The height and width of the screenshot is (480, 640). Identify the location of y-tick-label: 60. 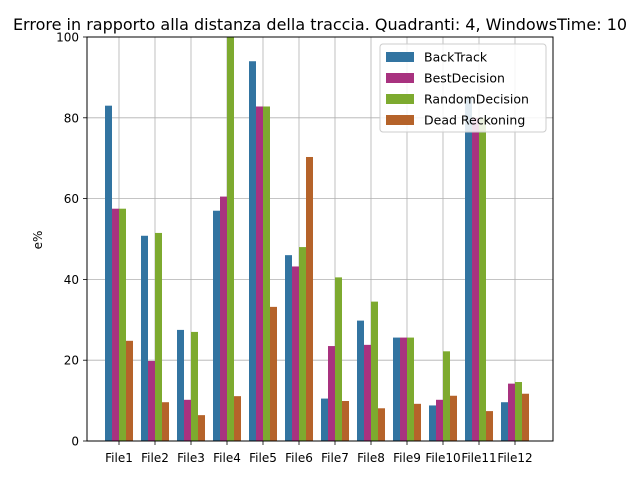
(71, 199).